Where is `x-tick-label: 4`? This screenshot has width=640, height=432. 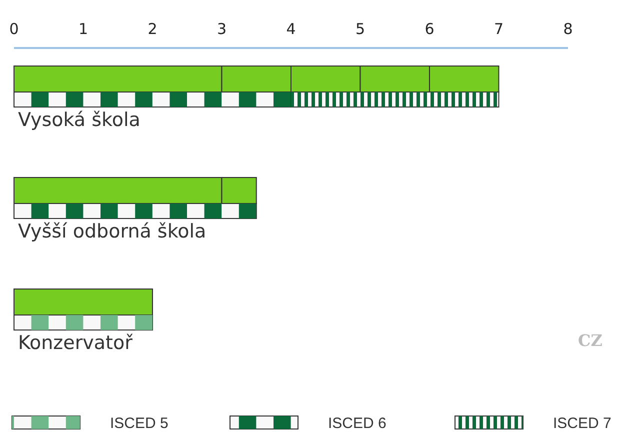
x-tick-label: 4 is located at coordinates (291, 29).